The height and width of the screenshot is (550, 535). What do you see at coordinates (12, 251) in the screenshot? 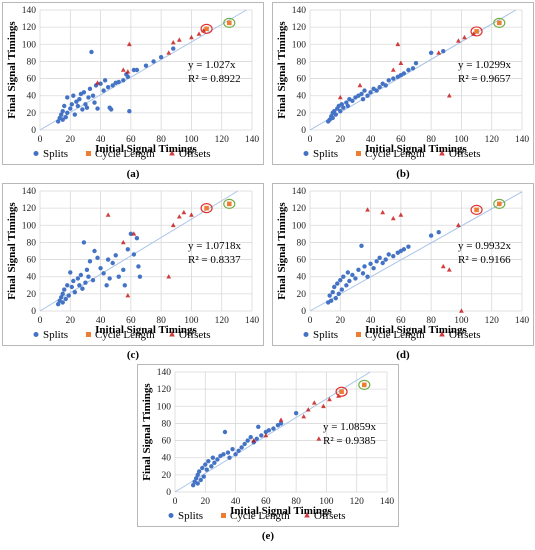
I see `y-axis-title: Final Signal Timings` at bounding box center [12, 251].